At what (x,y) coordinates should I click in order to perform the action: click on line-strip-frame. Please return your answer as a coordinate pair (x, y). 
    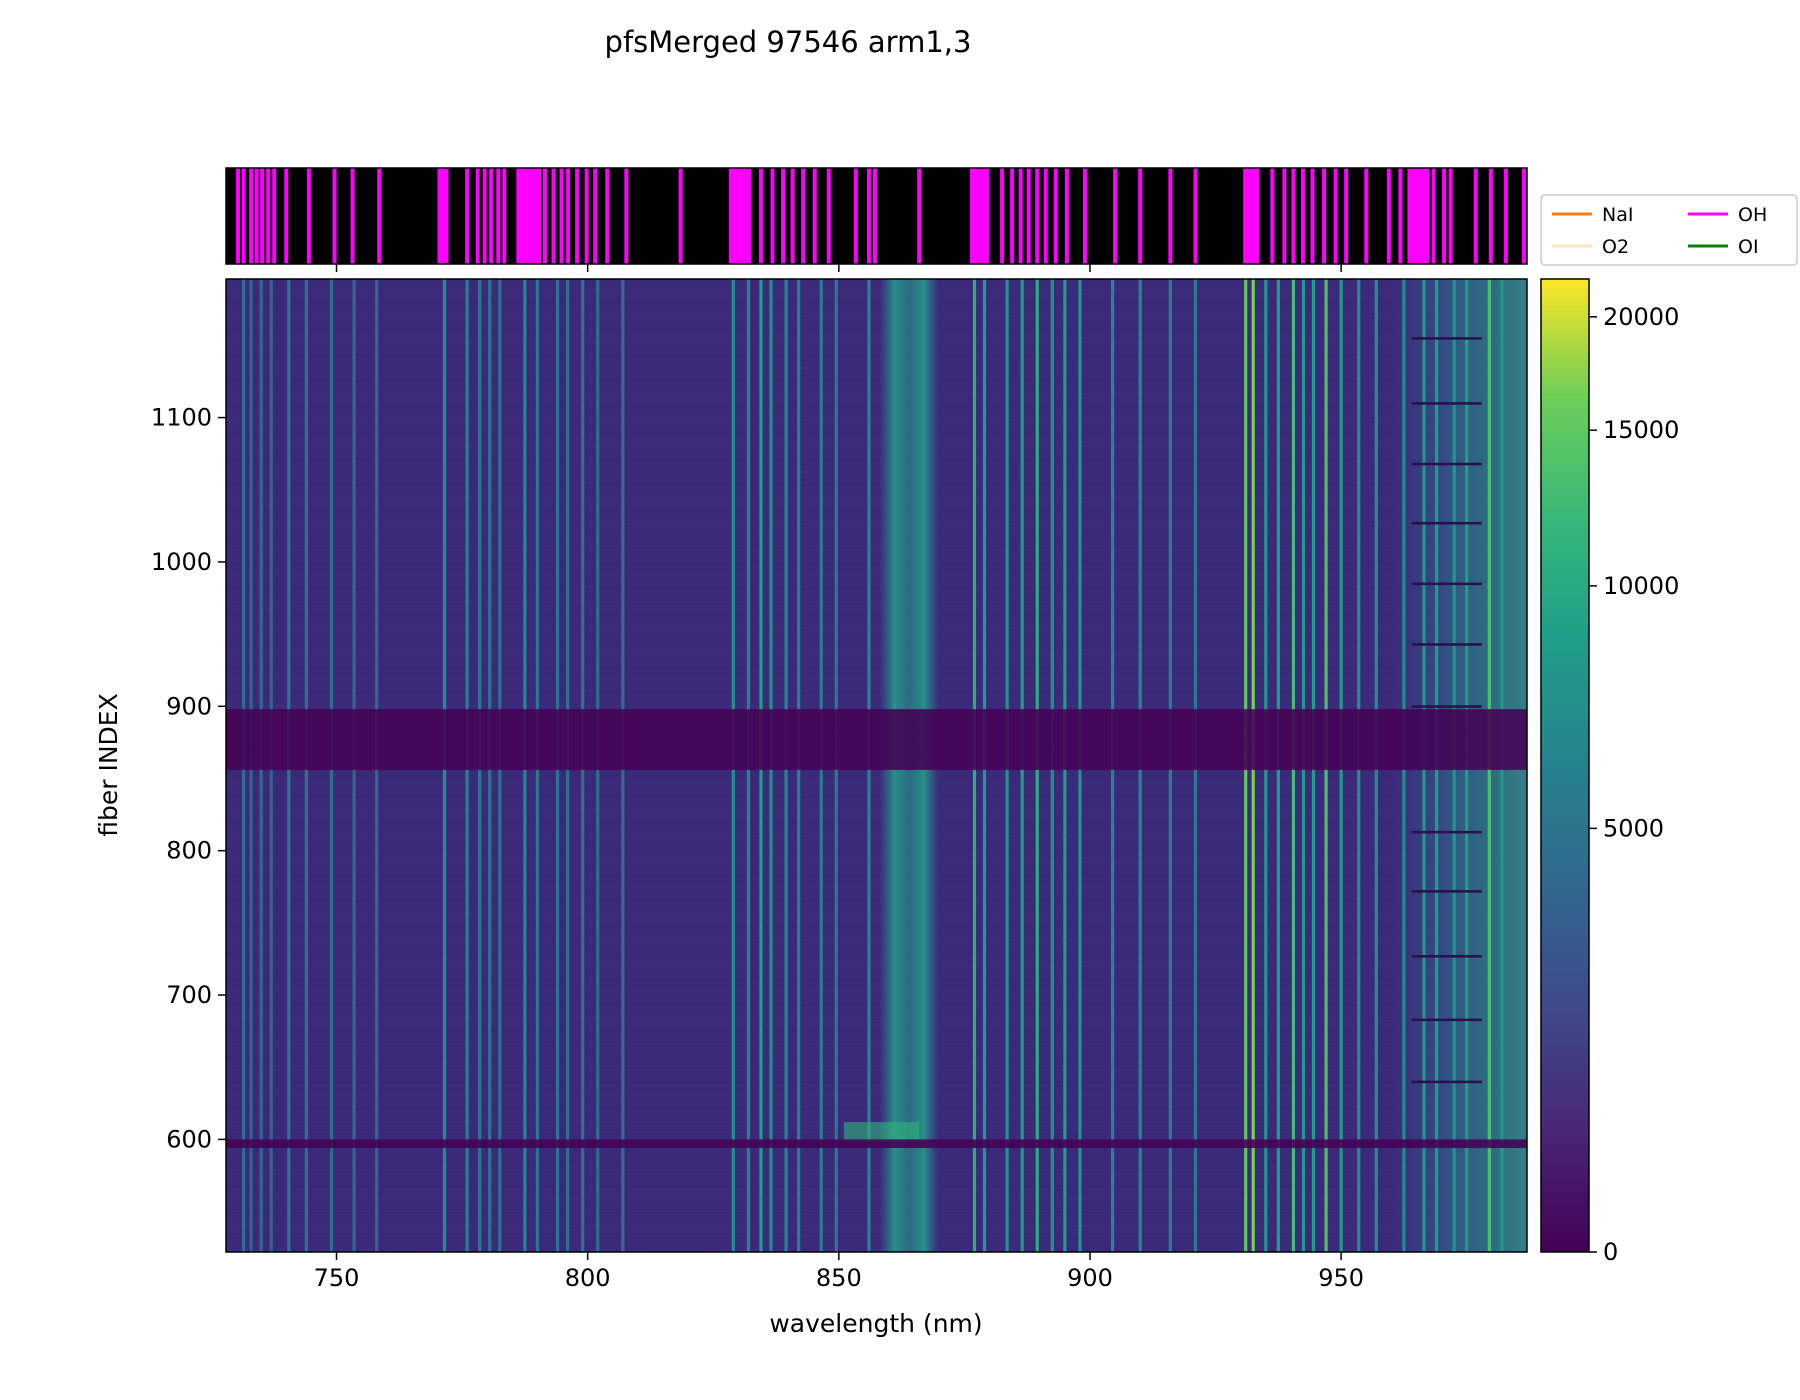
    Looking at the image, I should click on (876, 216).